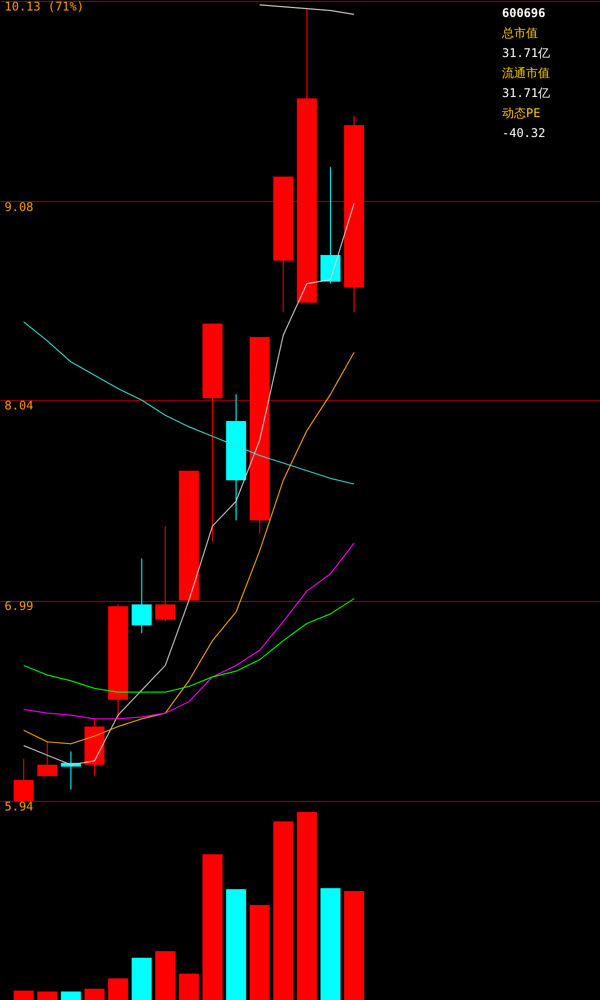  I want to click on y-tick-label: 9.08, so click(19, 207).